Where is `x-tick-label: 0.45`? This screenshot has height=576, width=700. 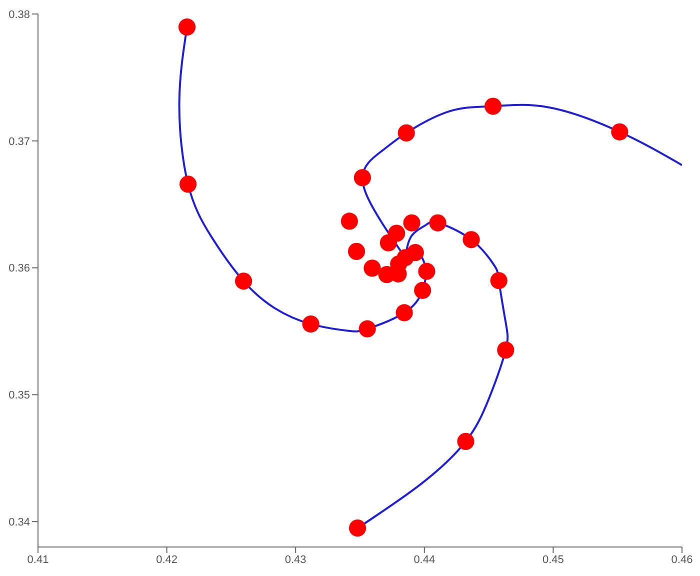
x-tick-label: 0.45 is located at coordinates (553, 560).